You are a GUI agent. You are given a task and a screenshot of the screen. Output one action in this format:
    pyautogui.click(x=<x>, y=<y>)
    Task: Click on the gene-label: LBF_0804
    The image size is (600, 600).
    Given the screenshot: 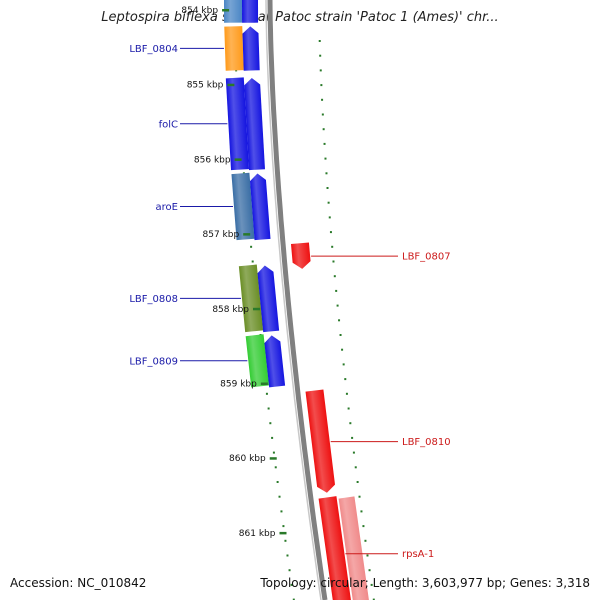 What is the action you would take?
    pyautogui.click(x=153, y=49)
    